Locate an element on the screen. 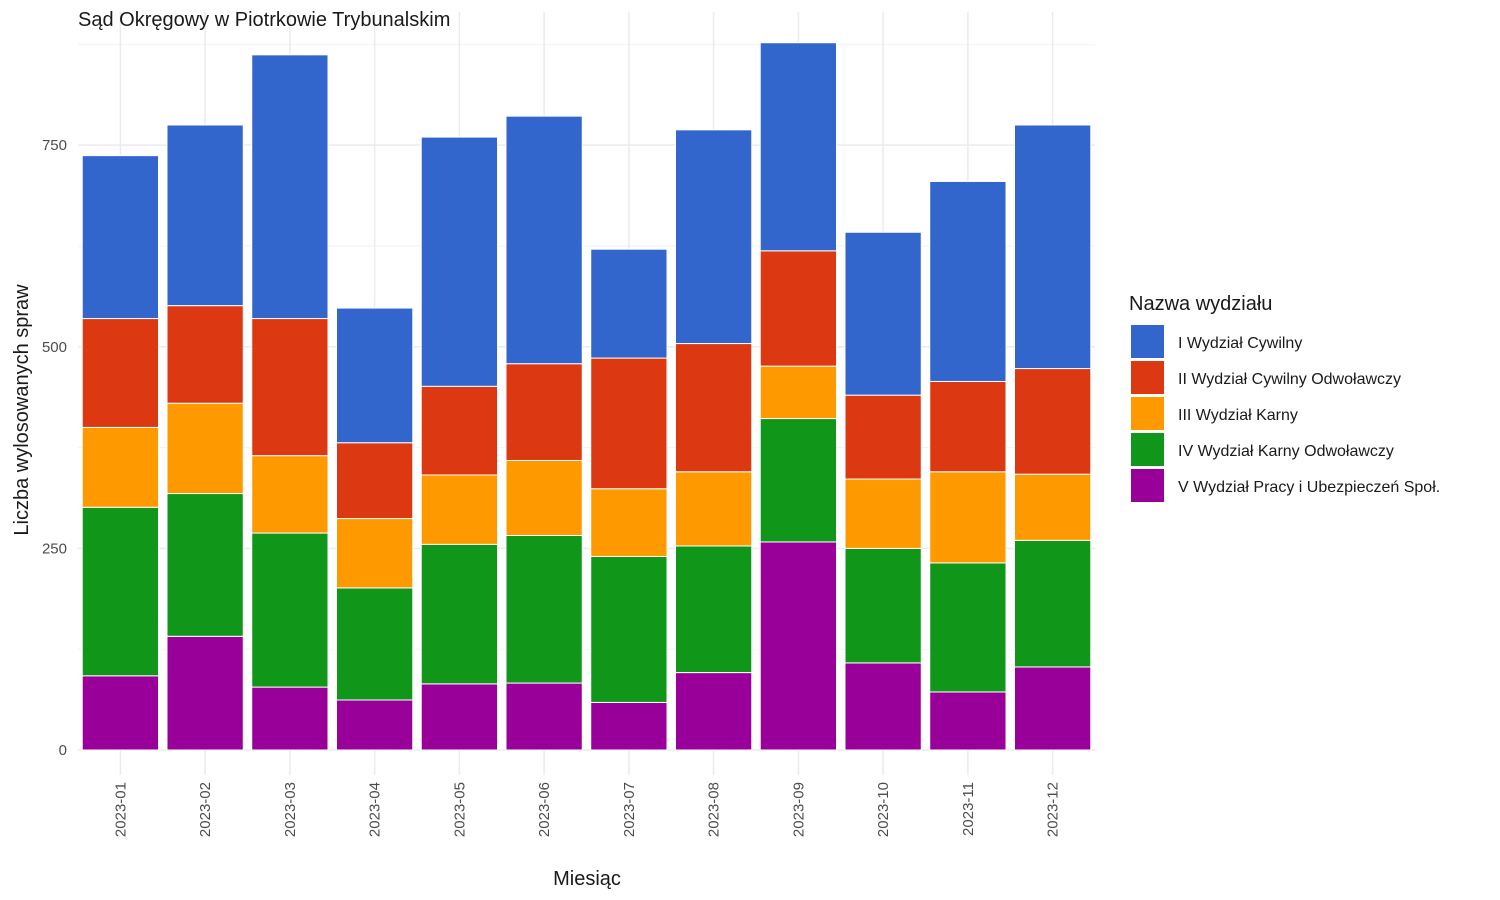 This screenshot has width=1500, height=900. x-tick-label: 2023-01 is located at coordinates (120, 809).